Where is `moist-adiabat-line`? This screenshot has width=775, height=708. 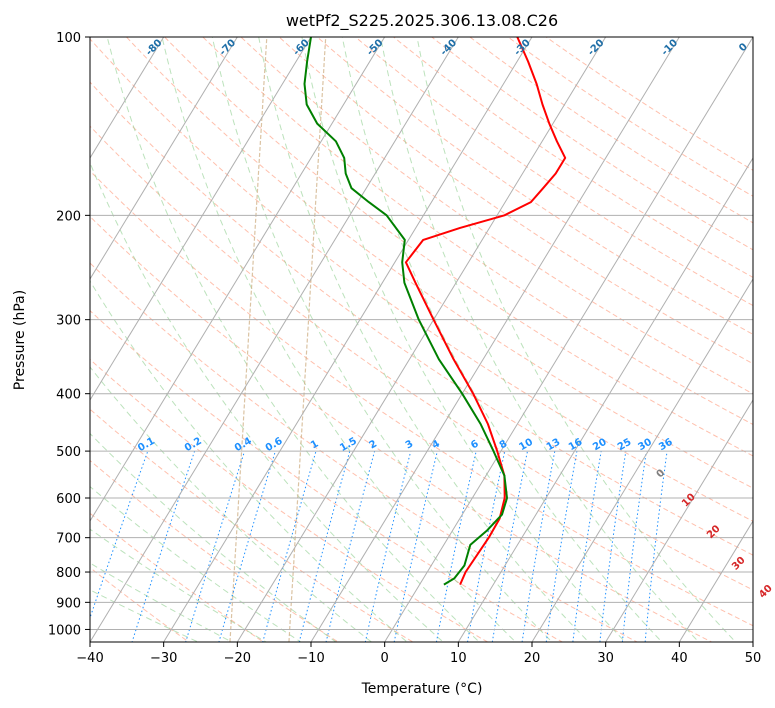
moist-adiabat-line is located at coordinates (179, 585).